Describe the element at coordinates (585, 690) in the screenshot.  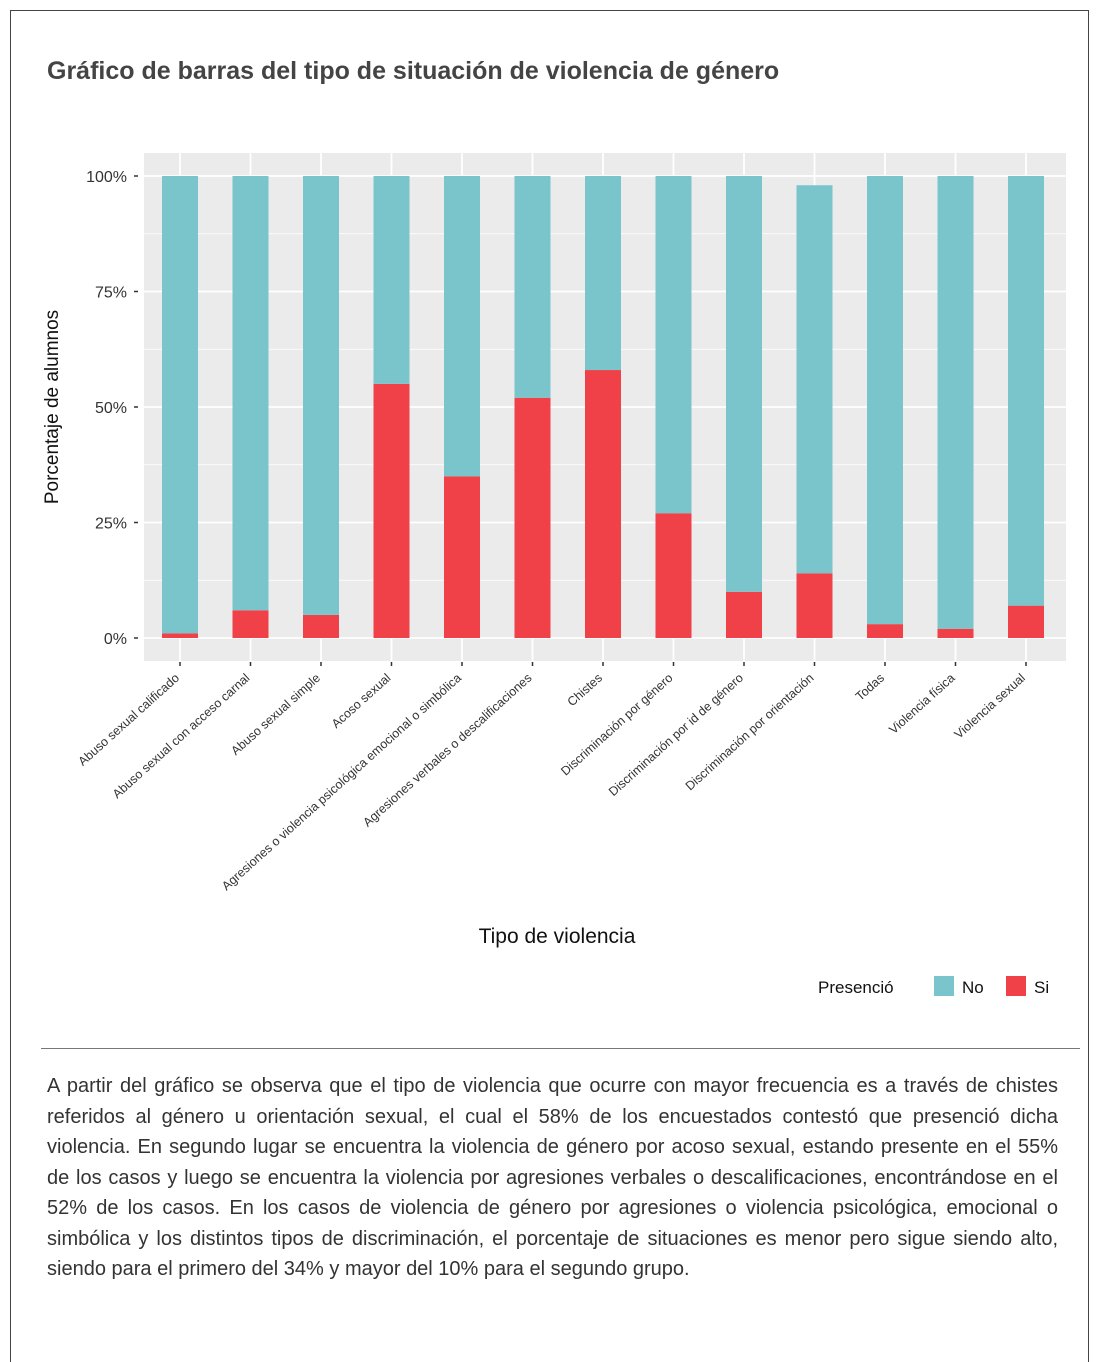
I see `x-tick-label: Chistes` at that location.